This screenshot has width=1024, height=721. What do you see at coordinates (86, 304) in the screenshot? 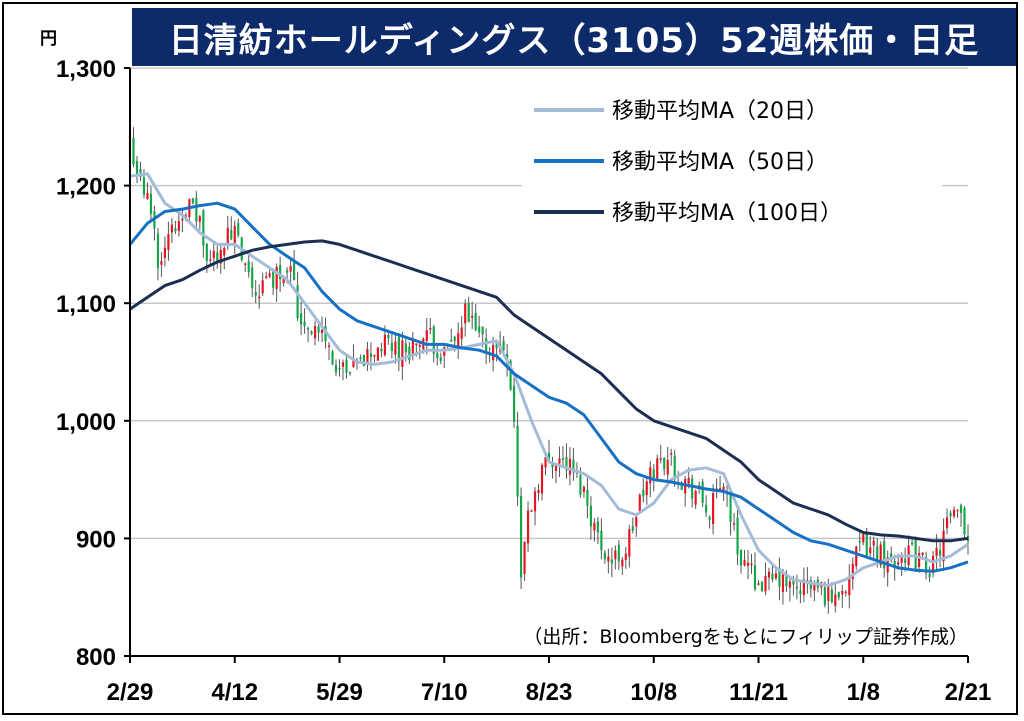
I see `y-tick-label: 1,100` at bounding box center [86, 304].